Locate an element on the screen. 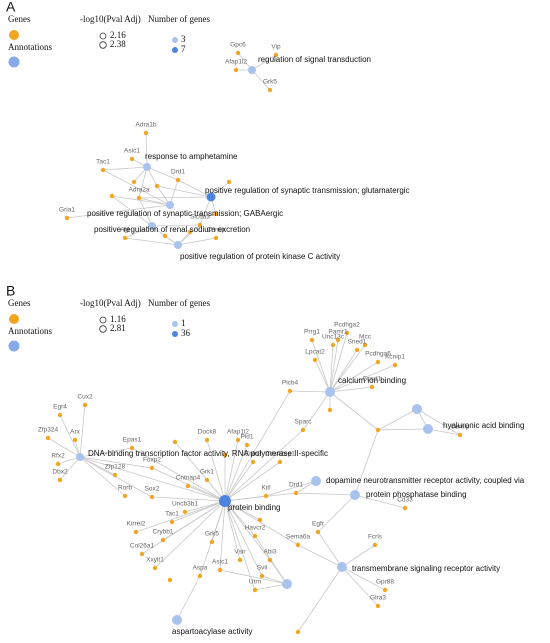 The height and width of the screenshot is (643, 550). gene-label: Grk1 is located at coordinates (207, 472).